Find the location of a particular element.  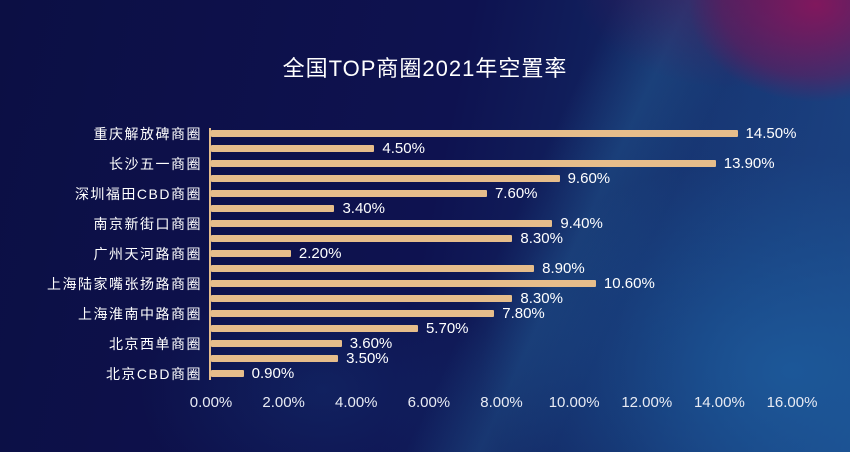

category-label: 深圳福田CBD商圈 is located at coordinates (138, 193).